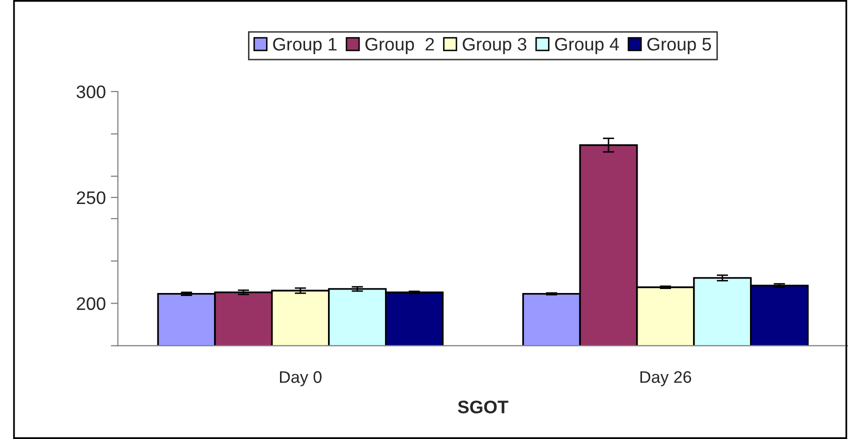 The image size is (848, 439). I want to click on legend-label: Group 1, so click(305, 46).